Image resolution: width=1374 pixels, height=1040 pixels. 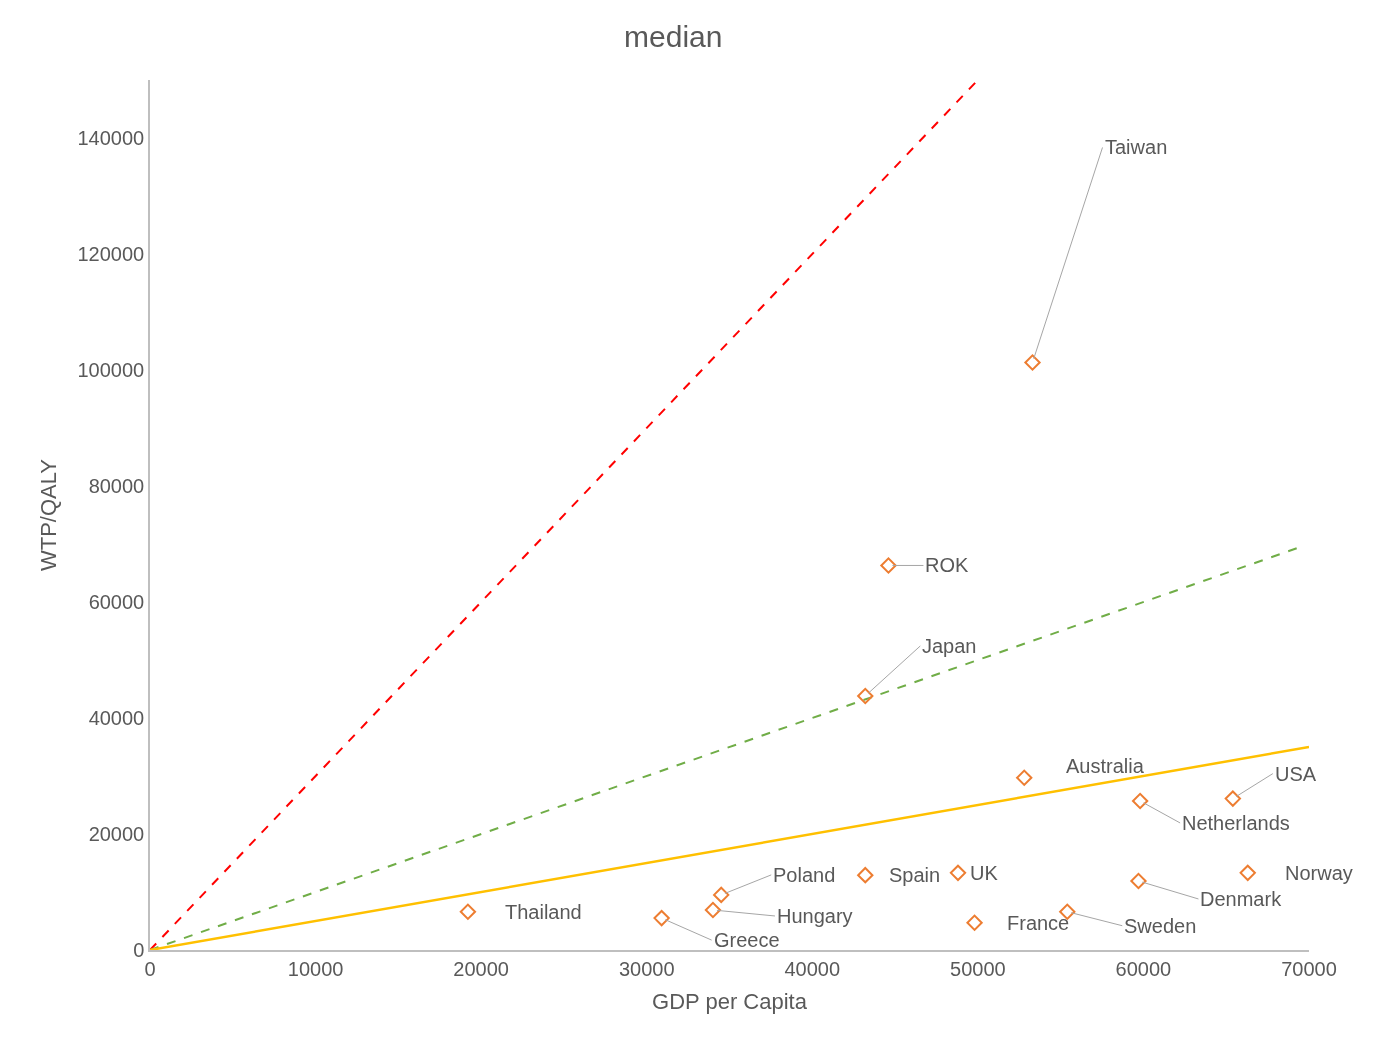 I want to click on annotation: France, so click(x=1038, y=923).